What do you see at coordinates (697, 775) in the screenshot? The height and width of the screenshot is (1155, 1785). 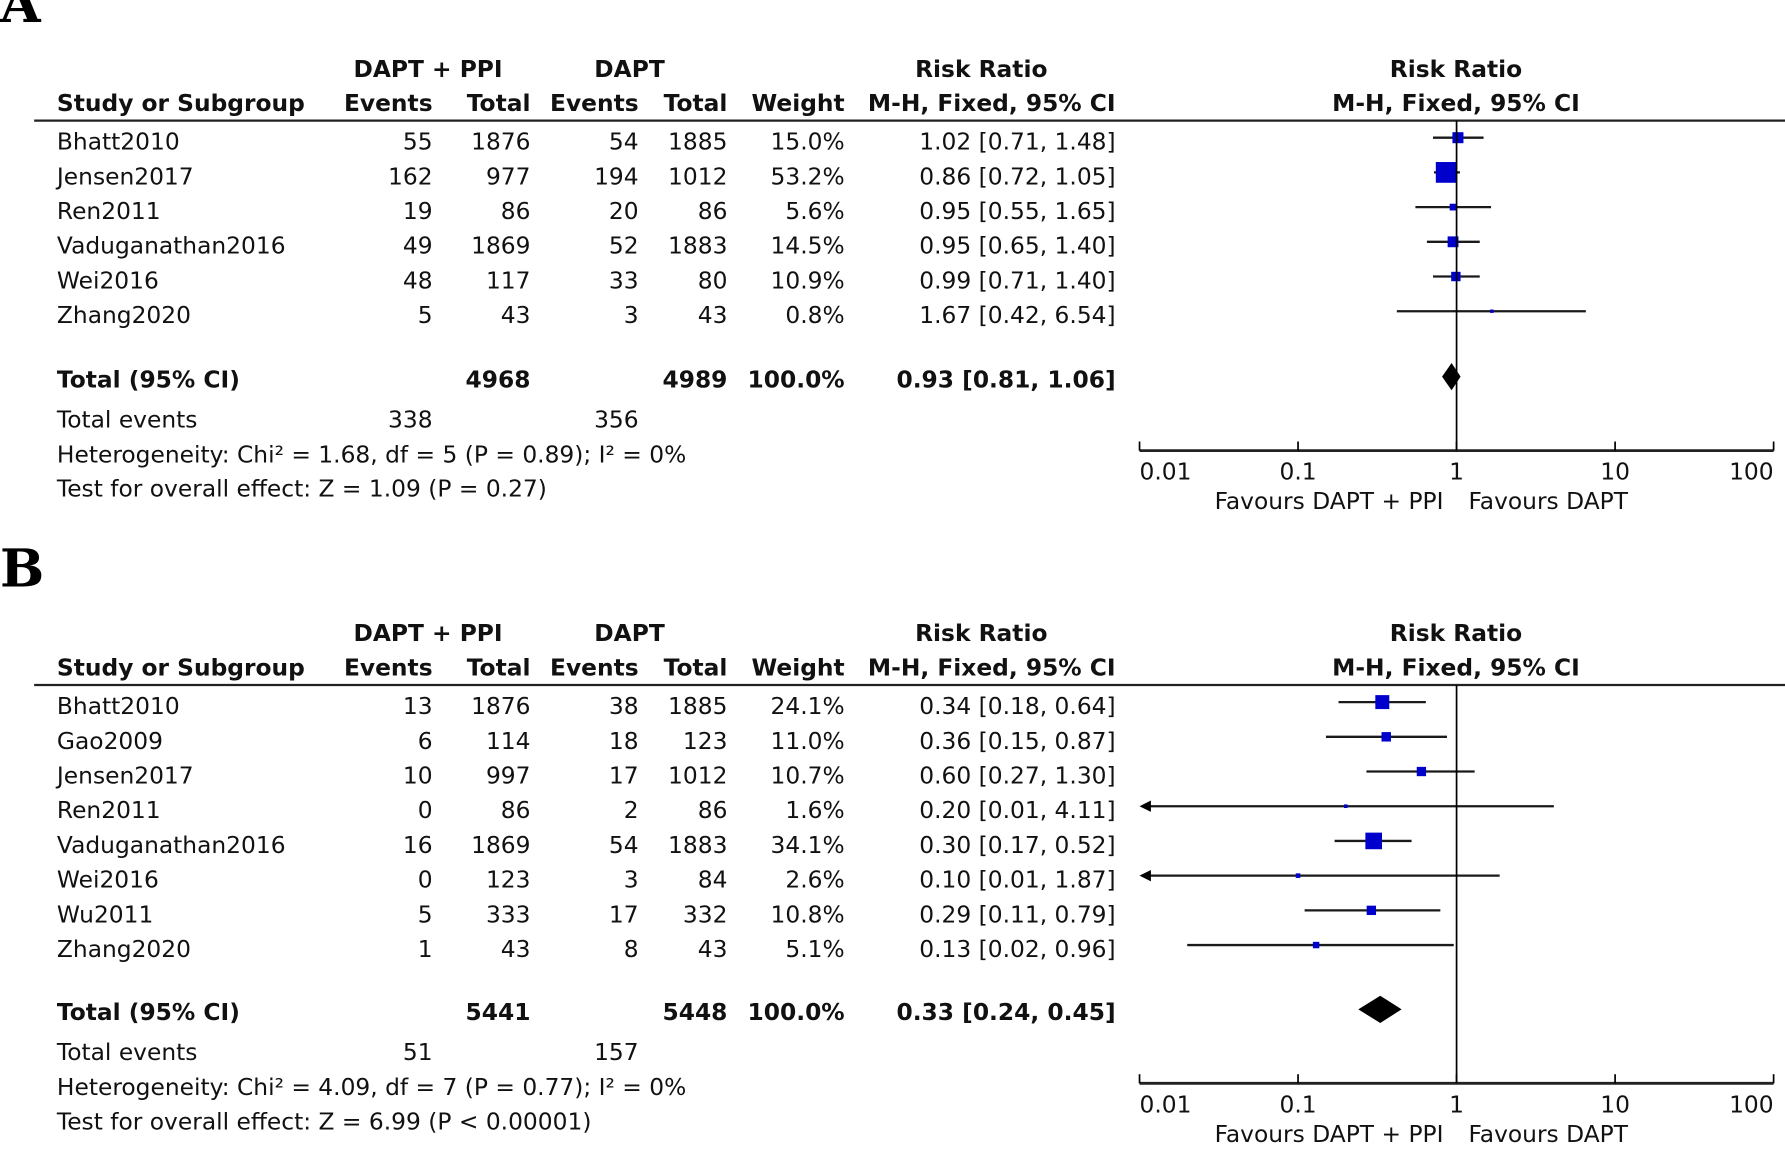 I see `total-2: 1012` at bounding box center [697, 775].